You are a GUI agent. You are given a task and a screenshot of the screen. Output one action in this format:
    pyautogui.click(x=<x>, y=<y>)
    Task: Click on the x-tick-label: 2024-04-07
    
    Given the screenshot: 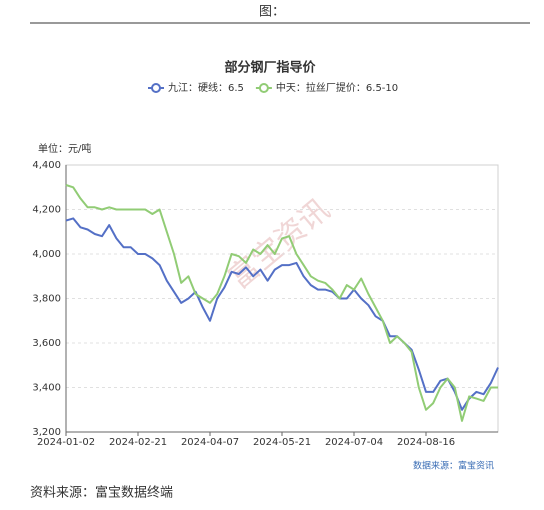 What is the action you would take?
    pyautogui.click(x=210, y=442)
    